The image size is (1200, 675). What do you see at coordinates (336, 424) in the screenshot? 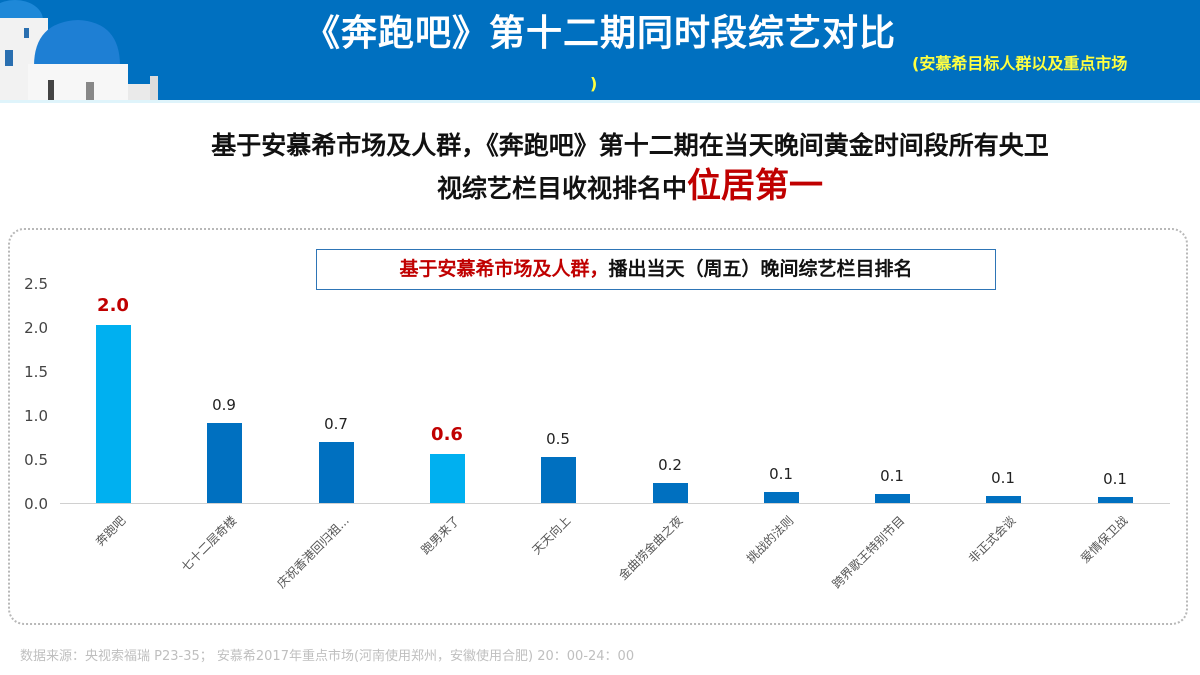
I see `bar-value-label: 0.7` at bounding box center [336, 424].